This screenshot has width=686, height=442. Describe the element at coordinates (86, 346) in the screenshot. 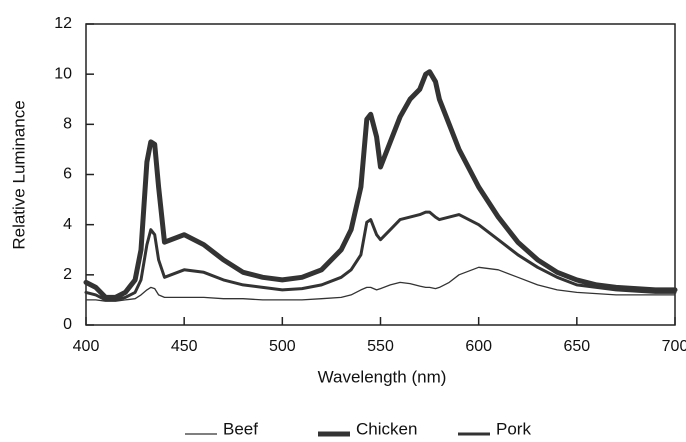

I see `x-tick-label: 400` at that location.